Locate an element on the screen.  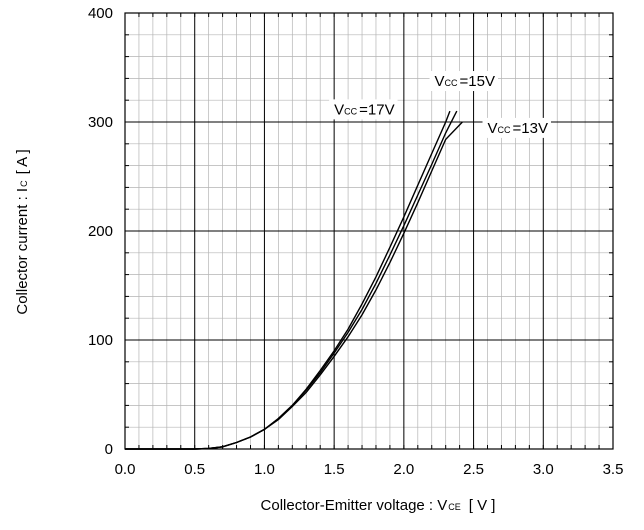
series-label-1: VCC =17V is located at coordinates (364, 109).